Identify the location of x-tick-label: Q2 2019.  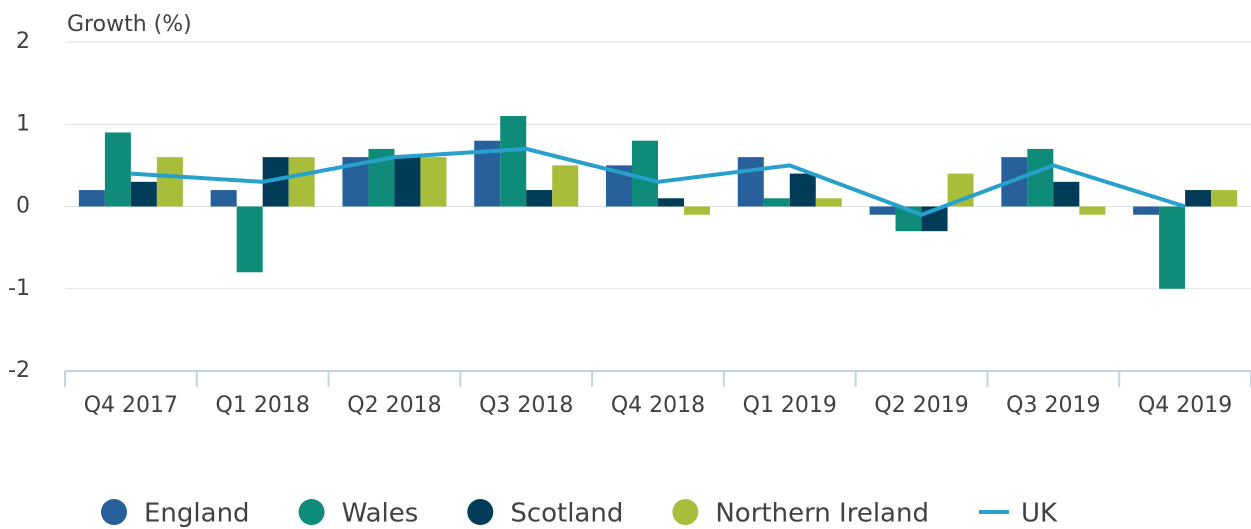
(921, 405).